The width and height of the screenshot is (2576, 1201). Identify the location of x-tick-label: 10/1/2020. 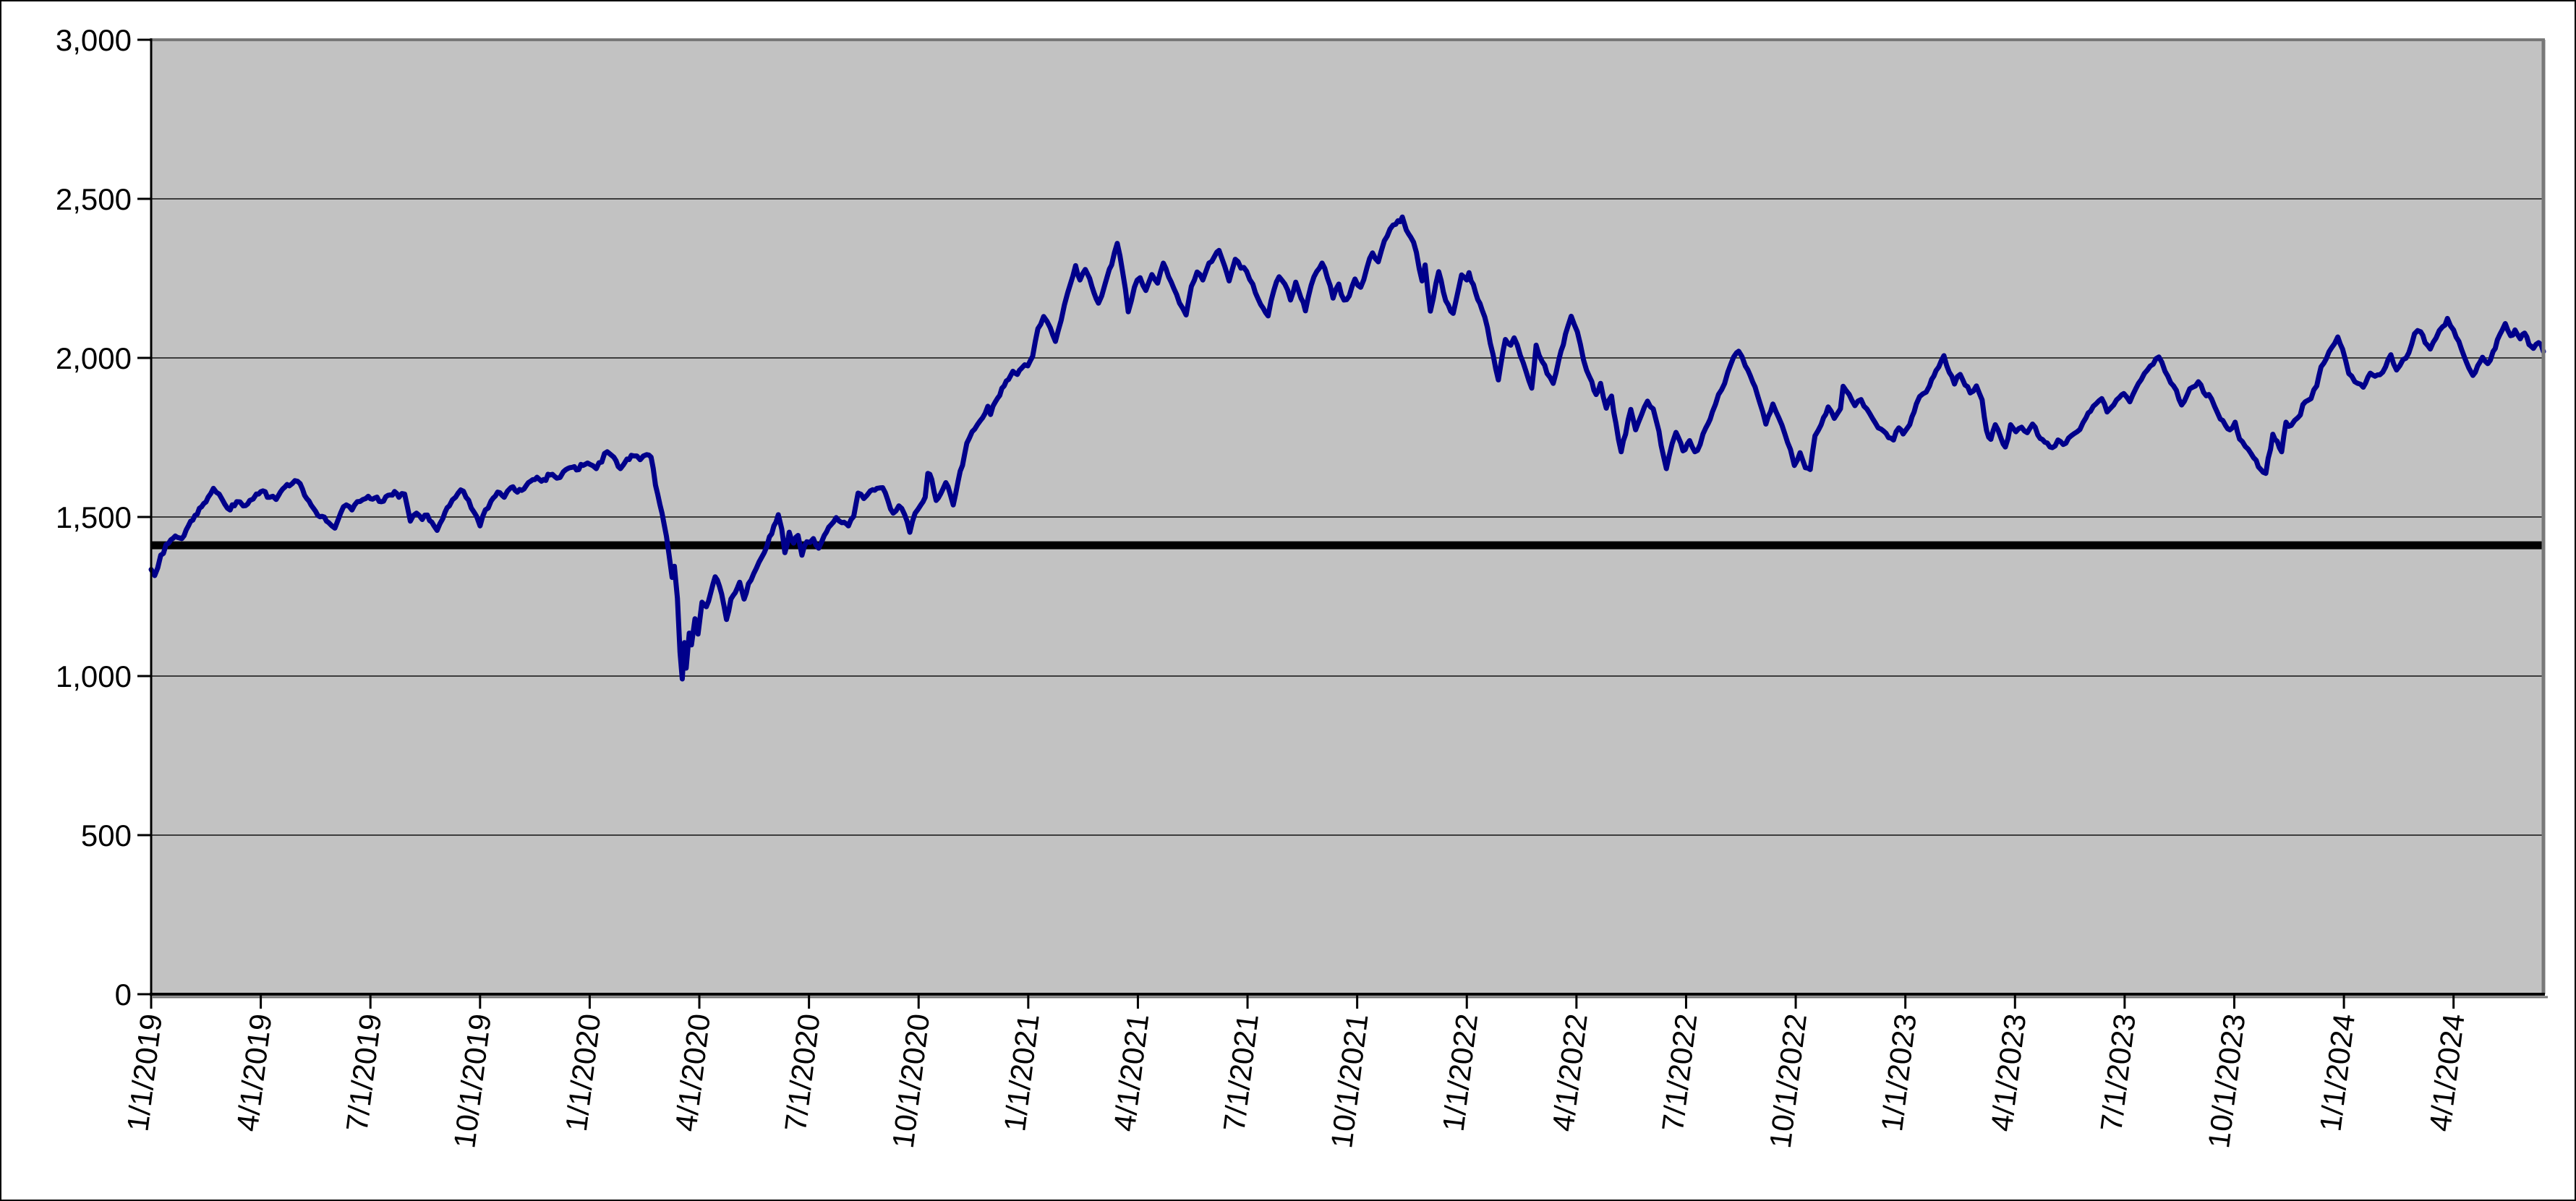
(911, 1081).